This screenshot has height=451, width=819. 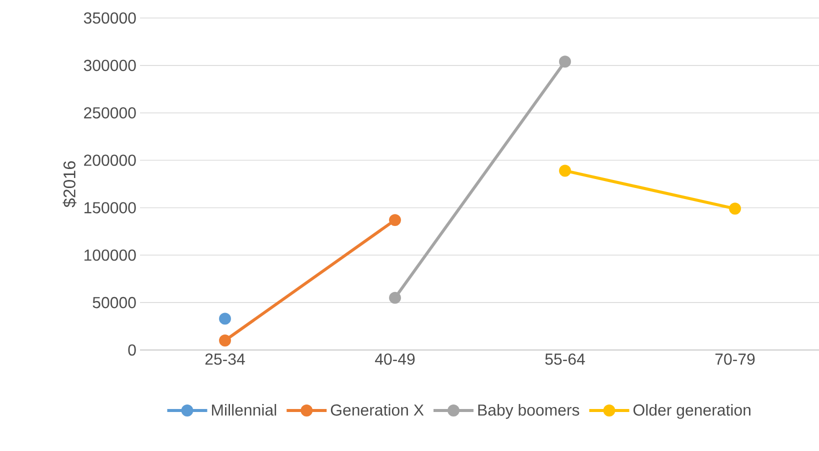 I want to click on legend-label: Baby boomers, so click(x=529, y=411).